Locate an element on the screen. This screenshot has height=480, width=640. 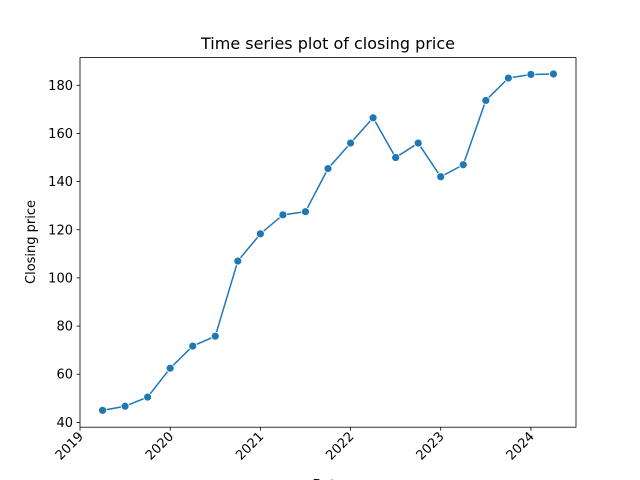
y-tick-label: 180 is located at coordinates (60, 86).